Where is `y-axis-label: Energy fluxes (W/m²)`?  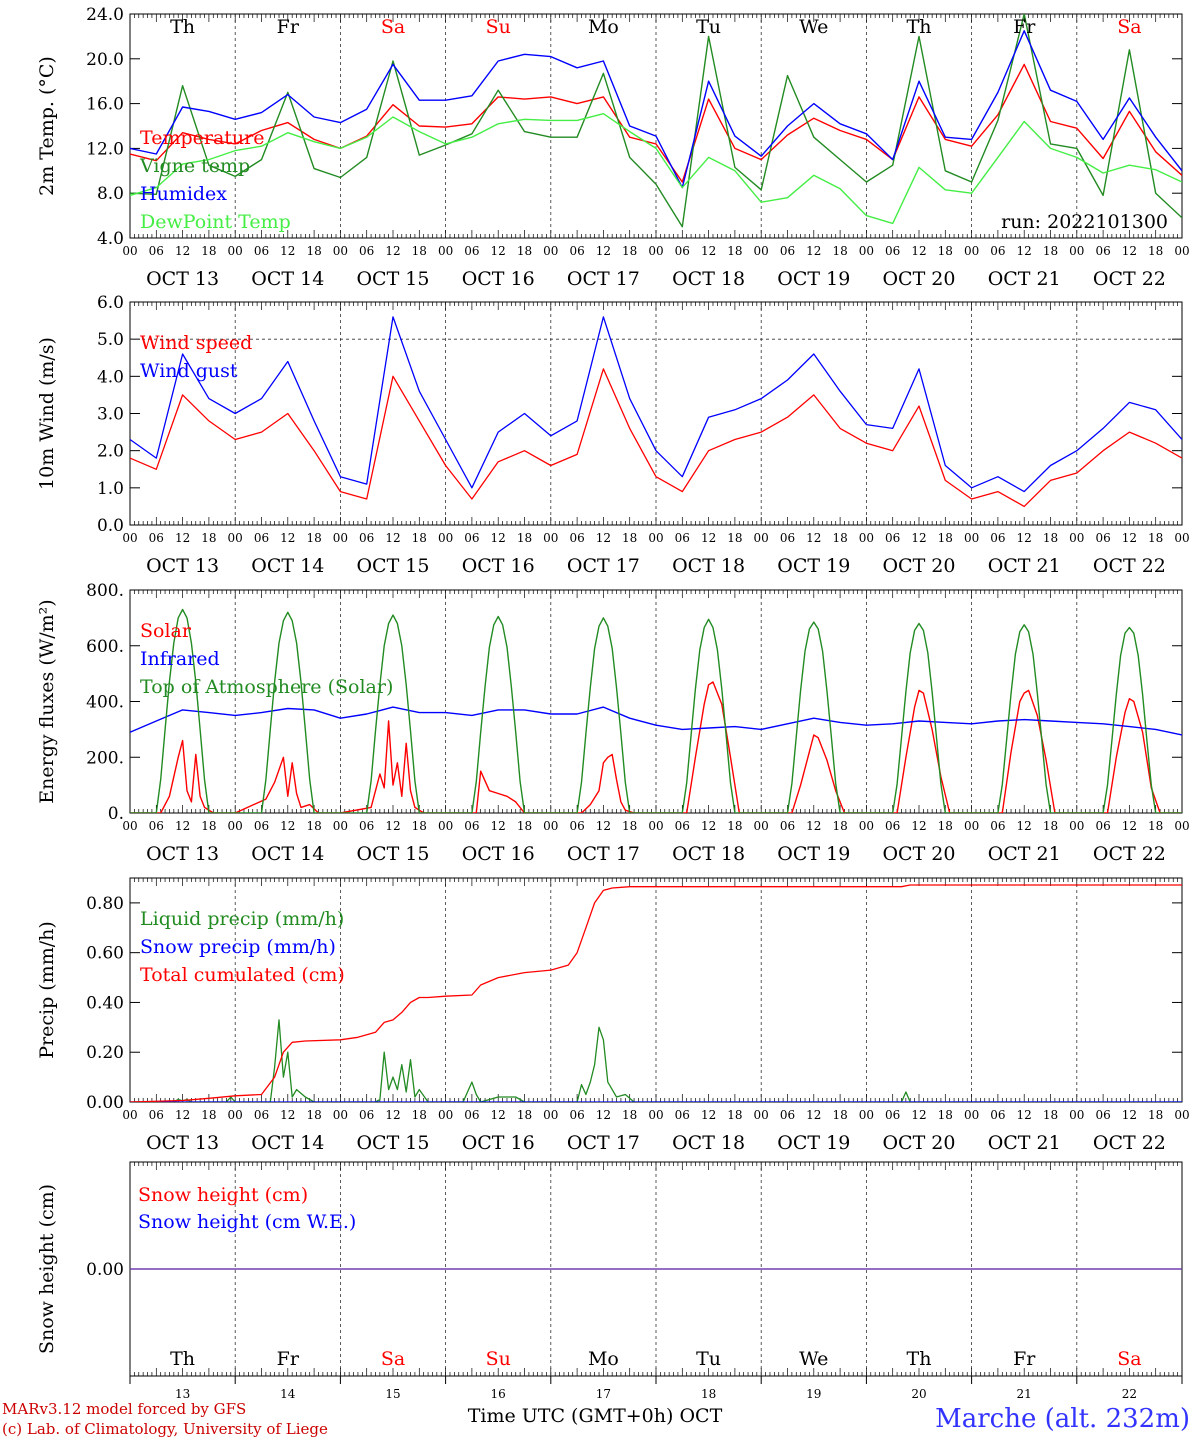
y-axis-label: Energy fluxes (W/m²) is located at coordinates (47, 701).